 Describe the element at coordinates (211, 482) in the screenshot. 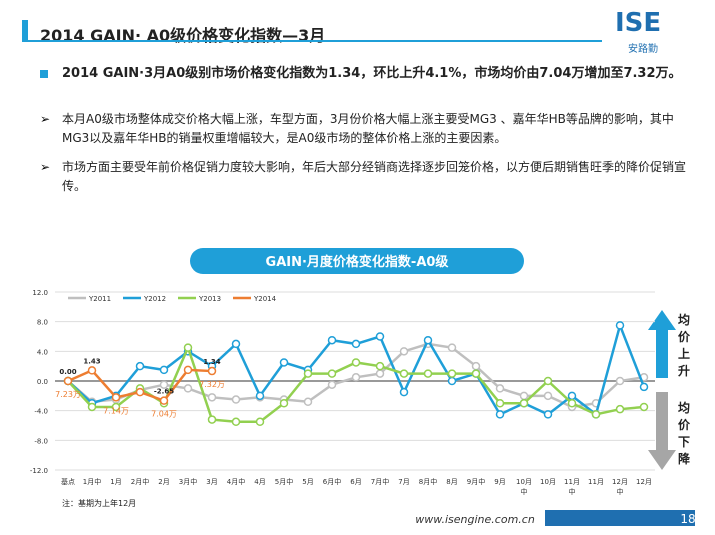

I see `x-tick-label: 3月` at that location.